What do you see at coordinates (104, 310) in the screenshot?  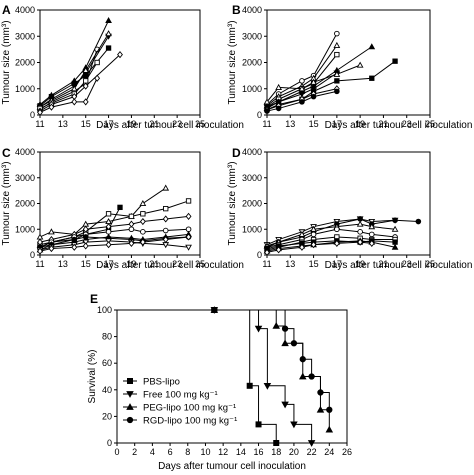 I see `y-tick-label: 100` at bounding box center [104, 310].